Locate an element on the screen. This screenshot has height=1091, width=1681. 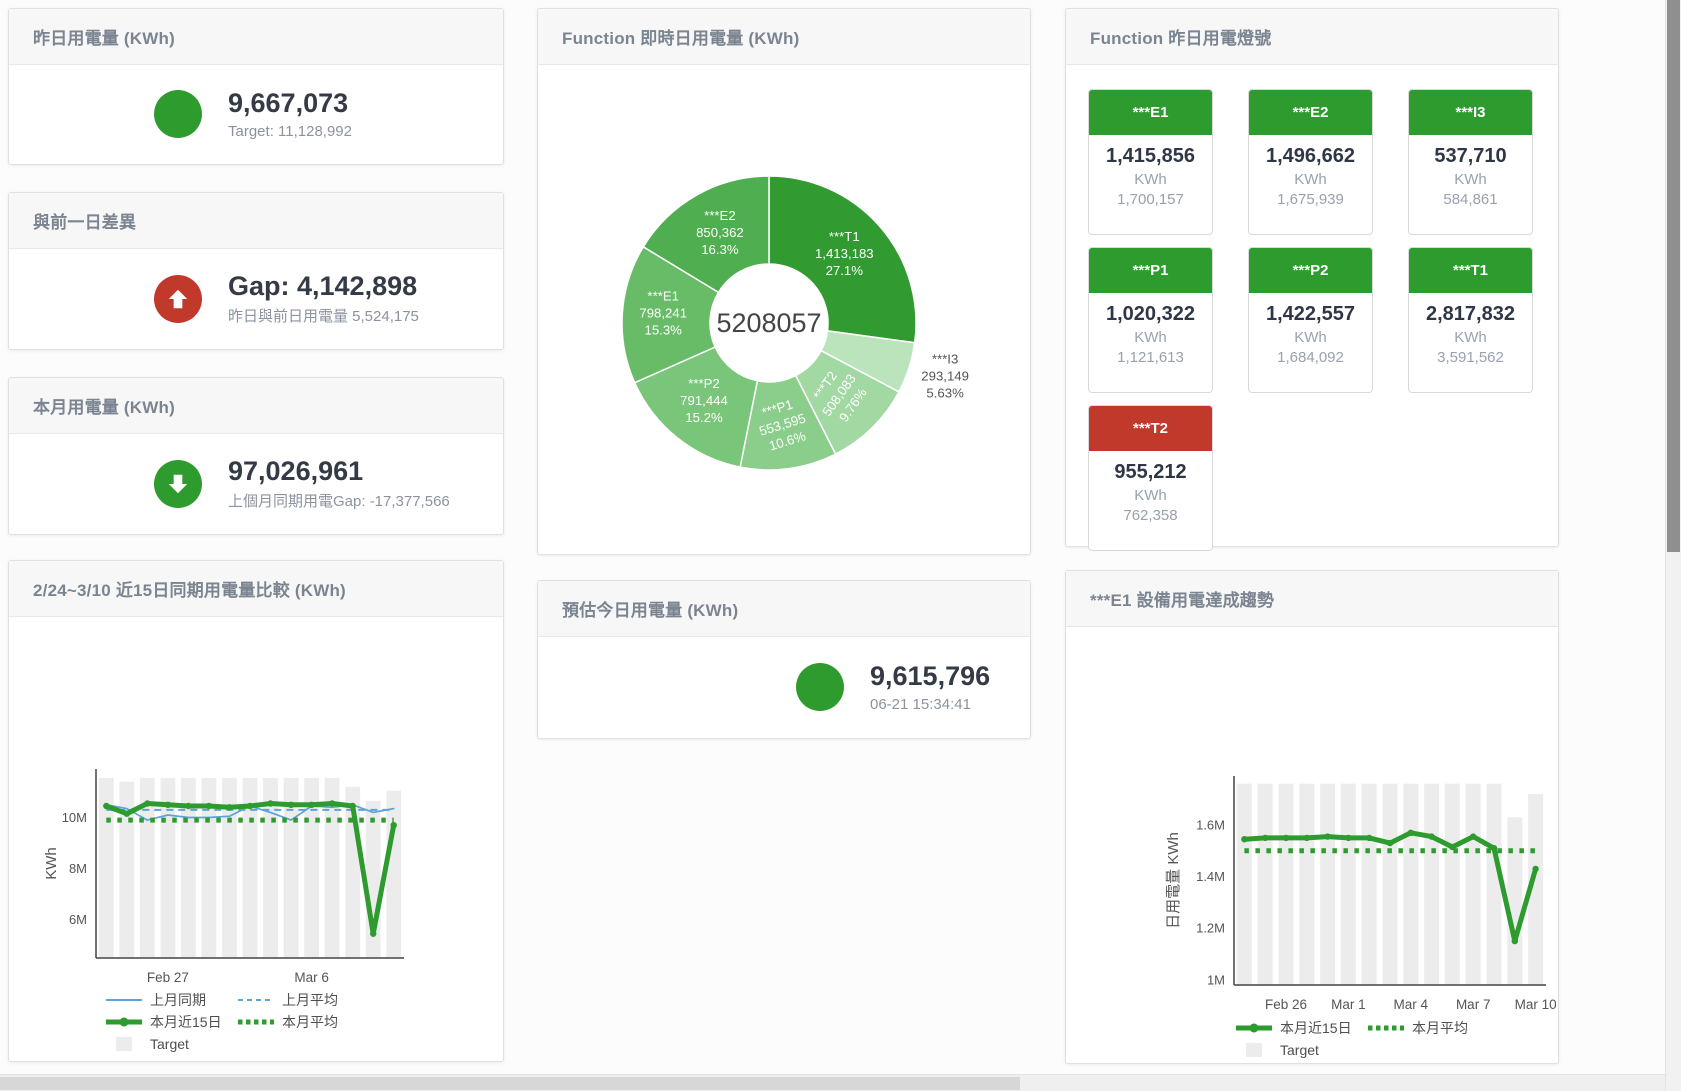
svg-text: 1.6M is located at coordinates (1210, 825).